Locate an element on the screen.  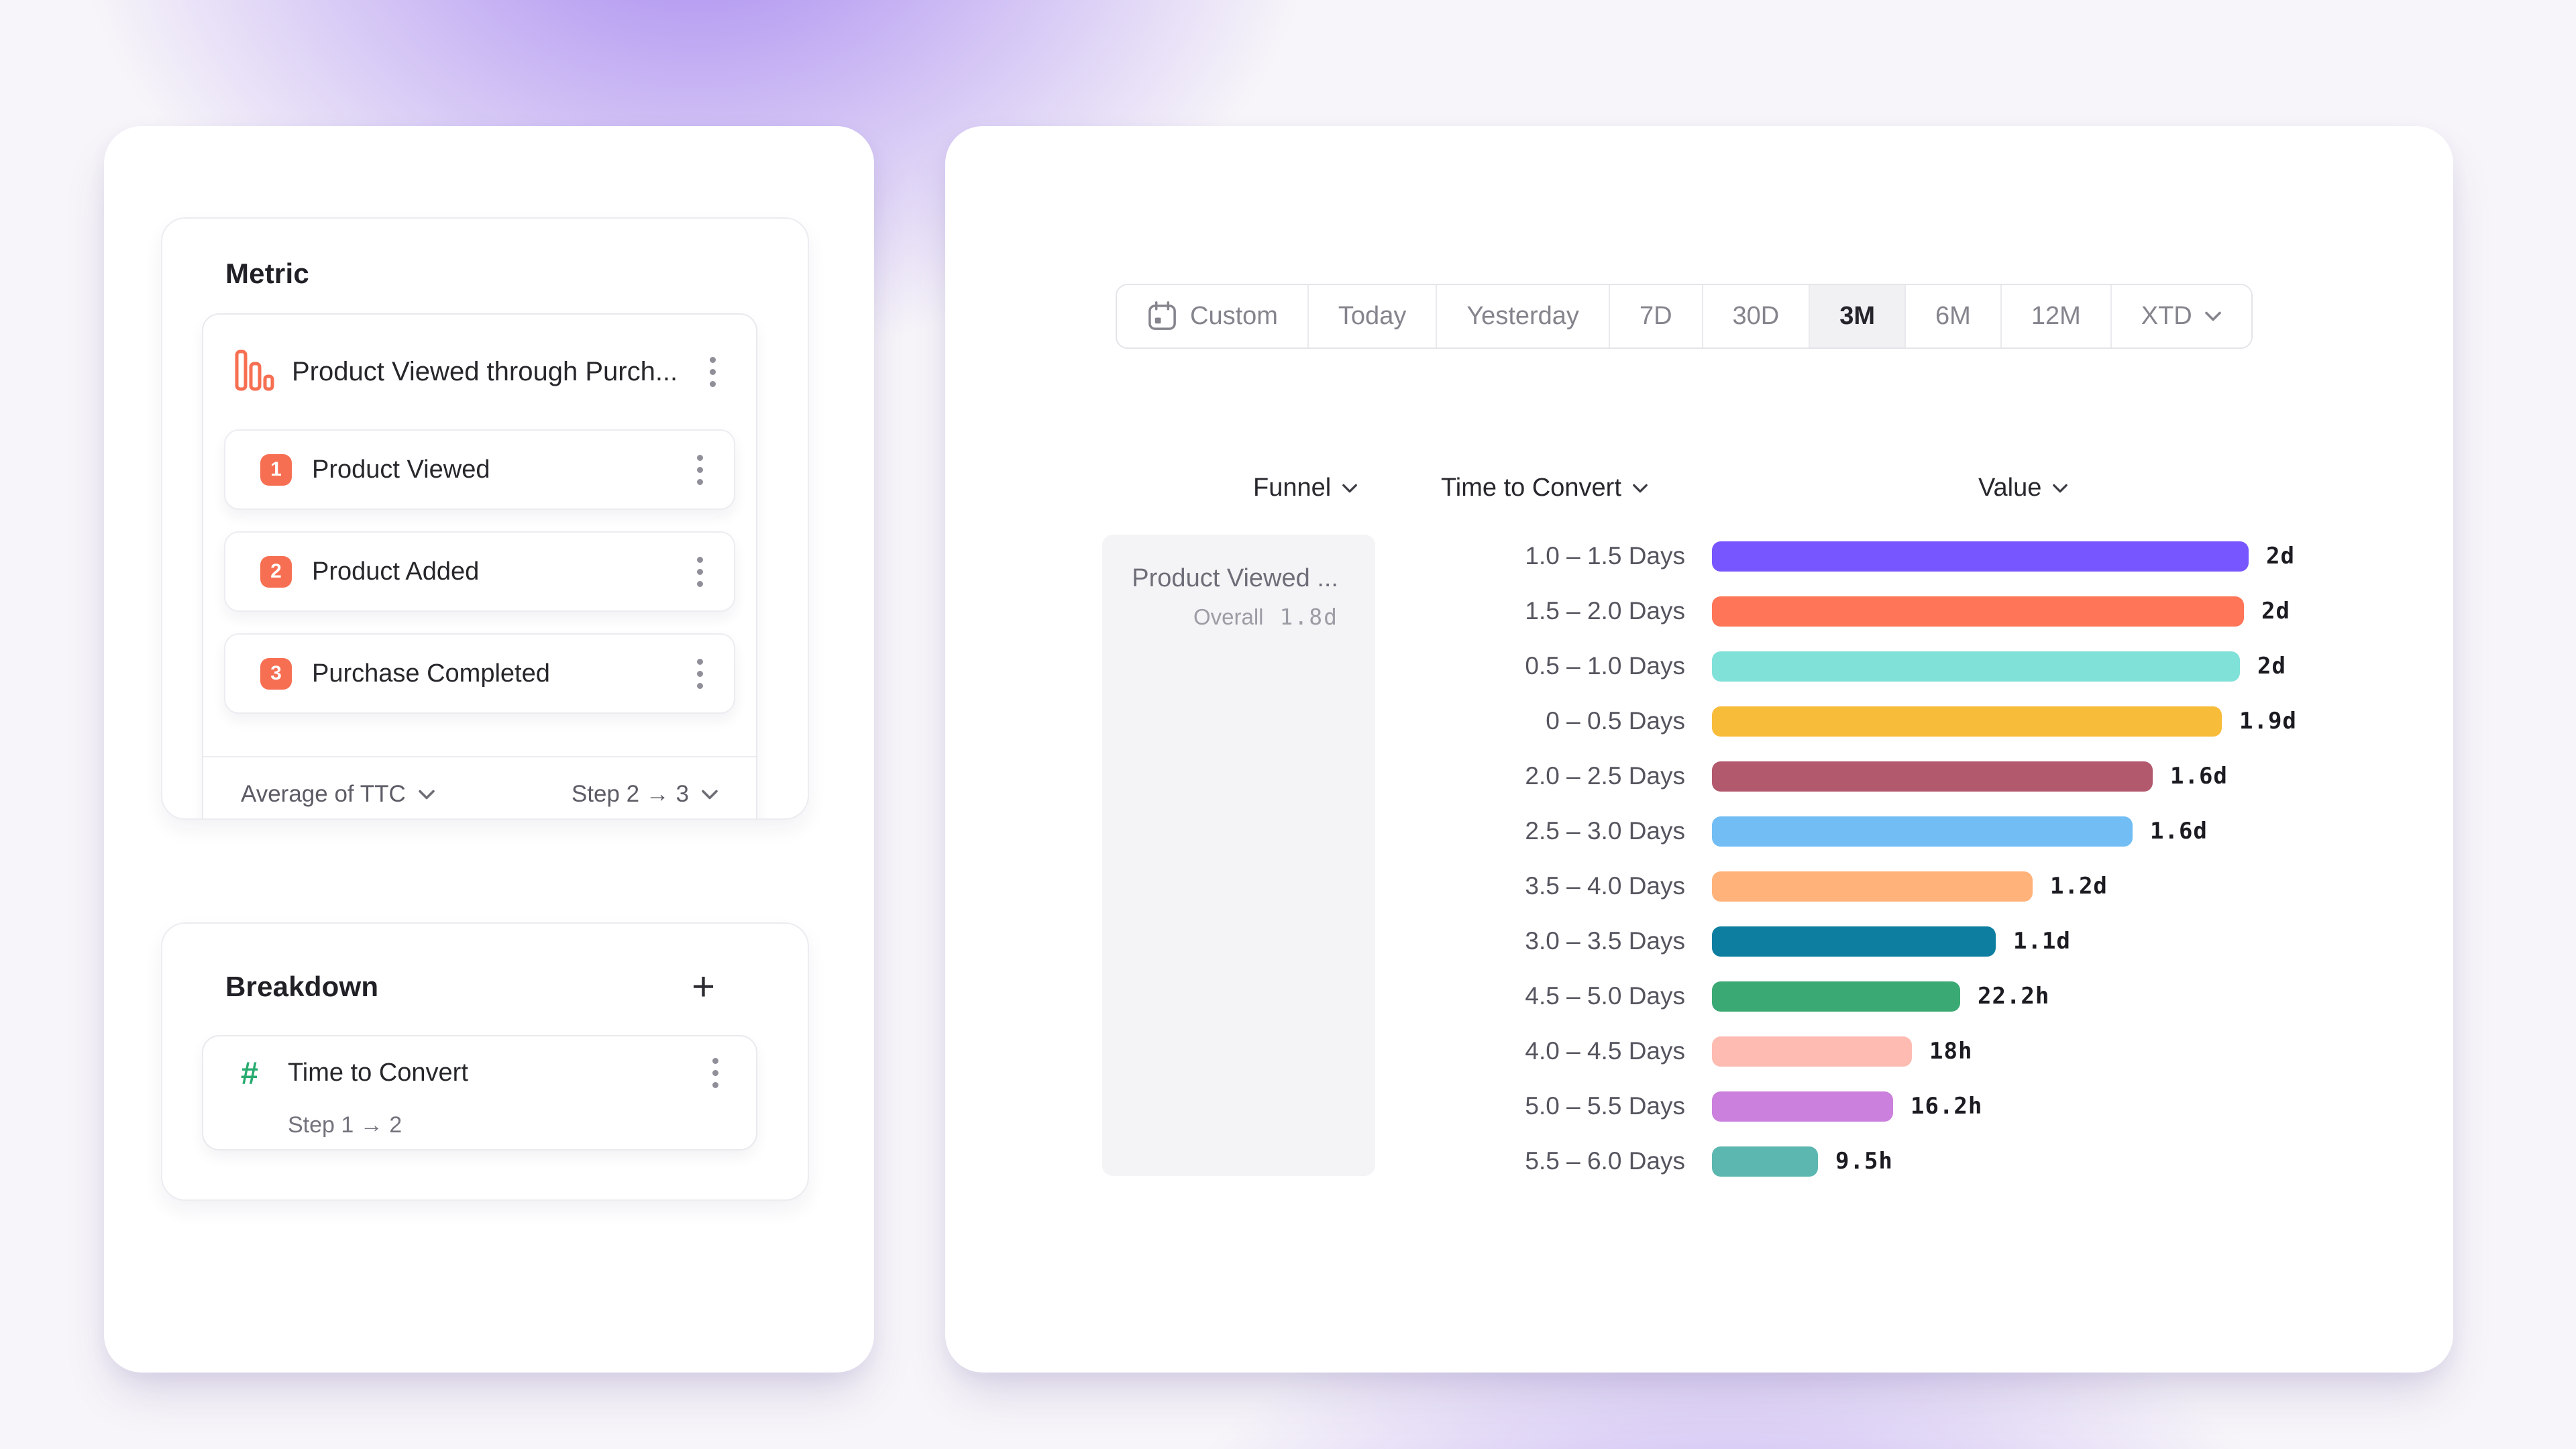
bucket-label: 2.5 – 3.0 Days is located at coordinates (1605, 831).